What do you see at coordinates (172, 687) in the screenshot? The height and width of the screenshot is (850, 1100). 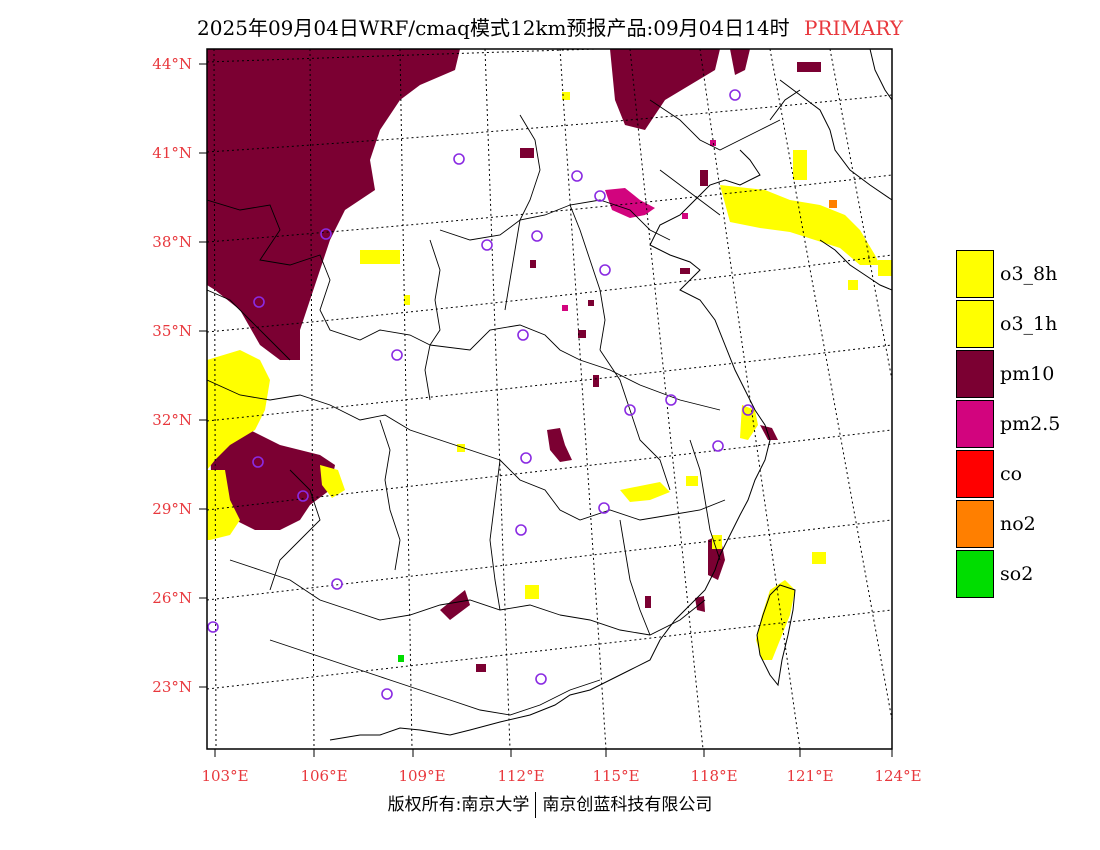 I see `lat-label: 23°N` at bounding box center [172, 687].